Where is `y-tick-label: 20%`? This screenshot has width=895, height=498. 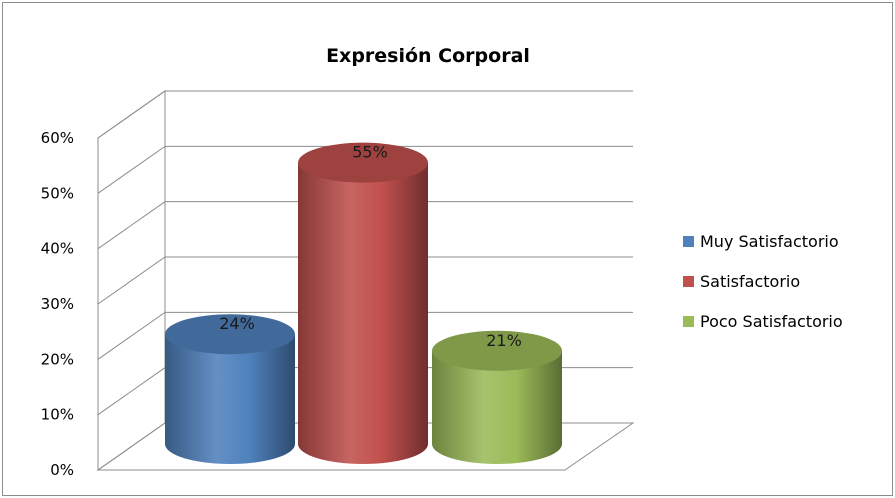 y-tick-label: 20% is located at coordinates (57, 359).